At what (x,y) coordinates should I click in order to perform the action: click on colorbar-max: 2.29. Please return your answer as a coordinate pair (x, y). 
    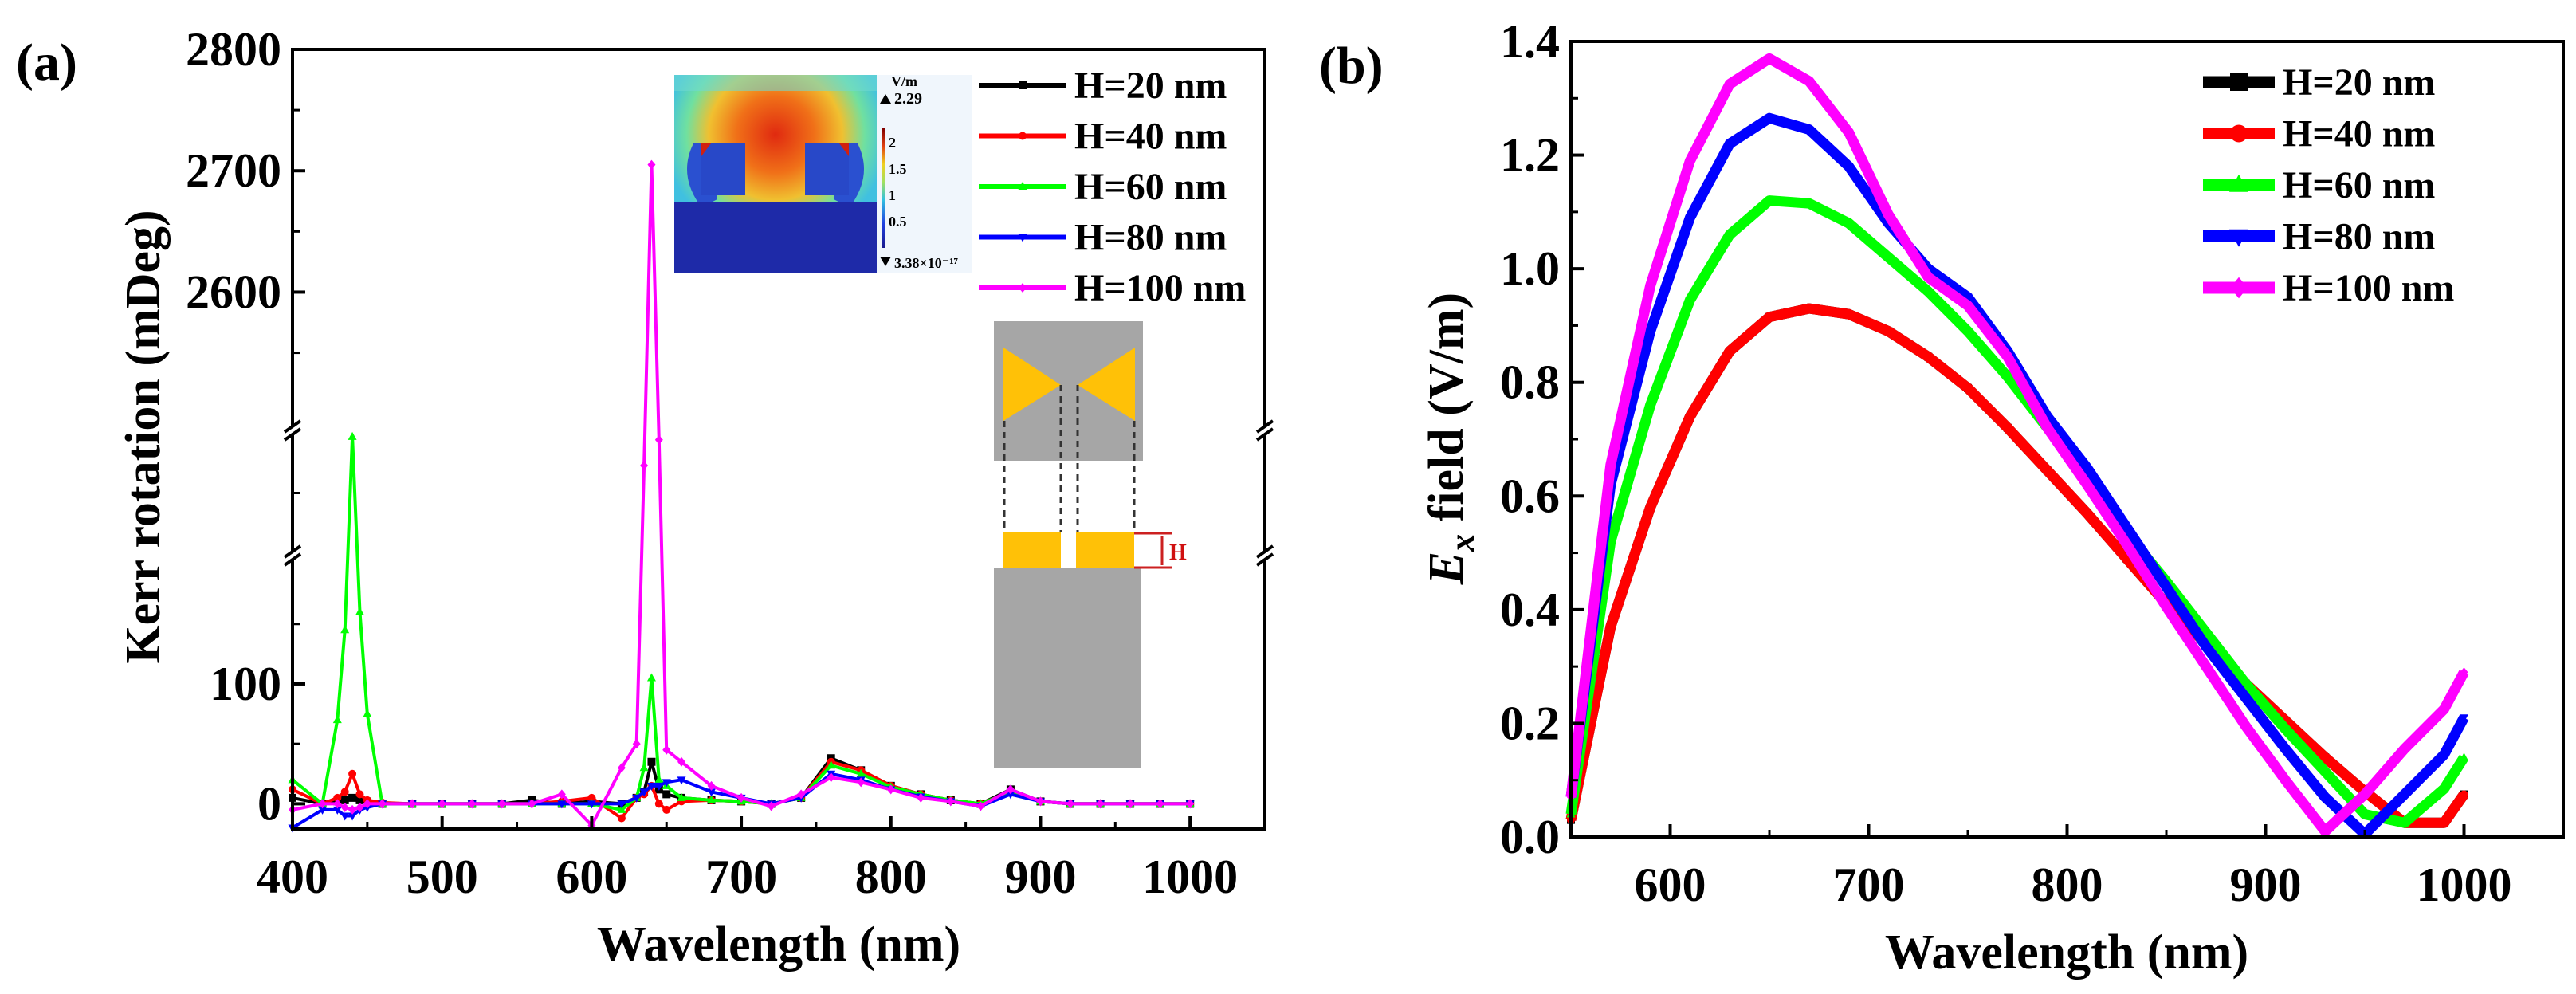
    Looking at the image, I should click on (908, 99).